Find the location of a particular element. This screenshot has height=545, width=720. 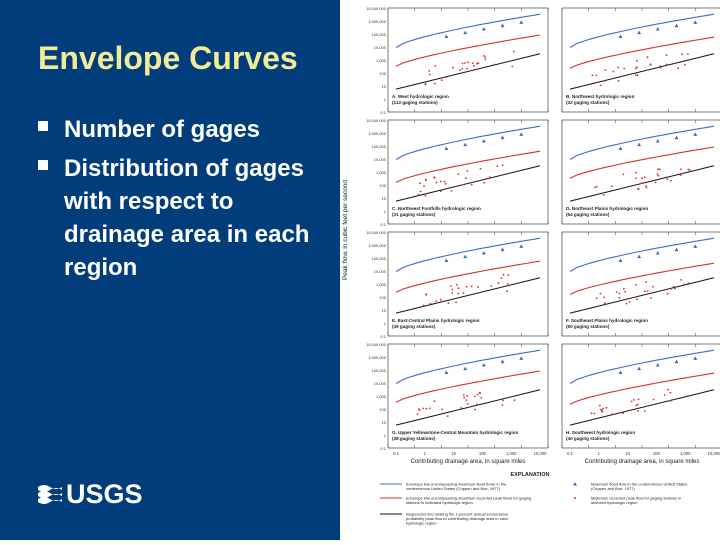

panel-frame is located at coordinates (640, 60).